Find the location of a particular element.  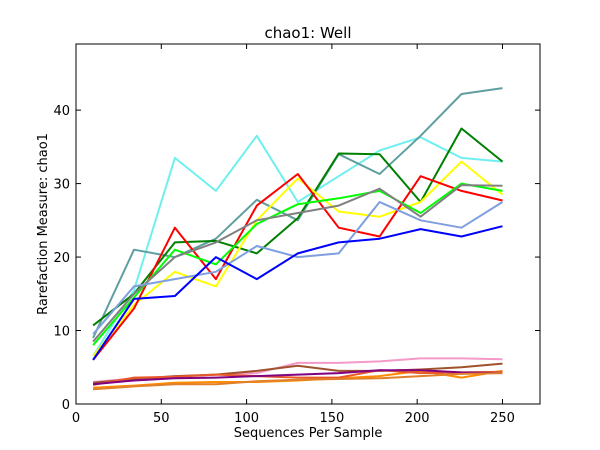

x-tick-label: 250 is located at coordinates (502, 418).